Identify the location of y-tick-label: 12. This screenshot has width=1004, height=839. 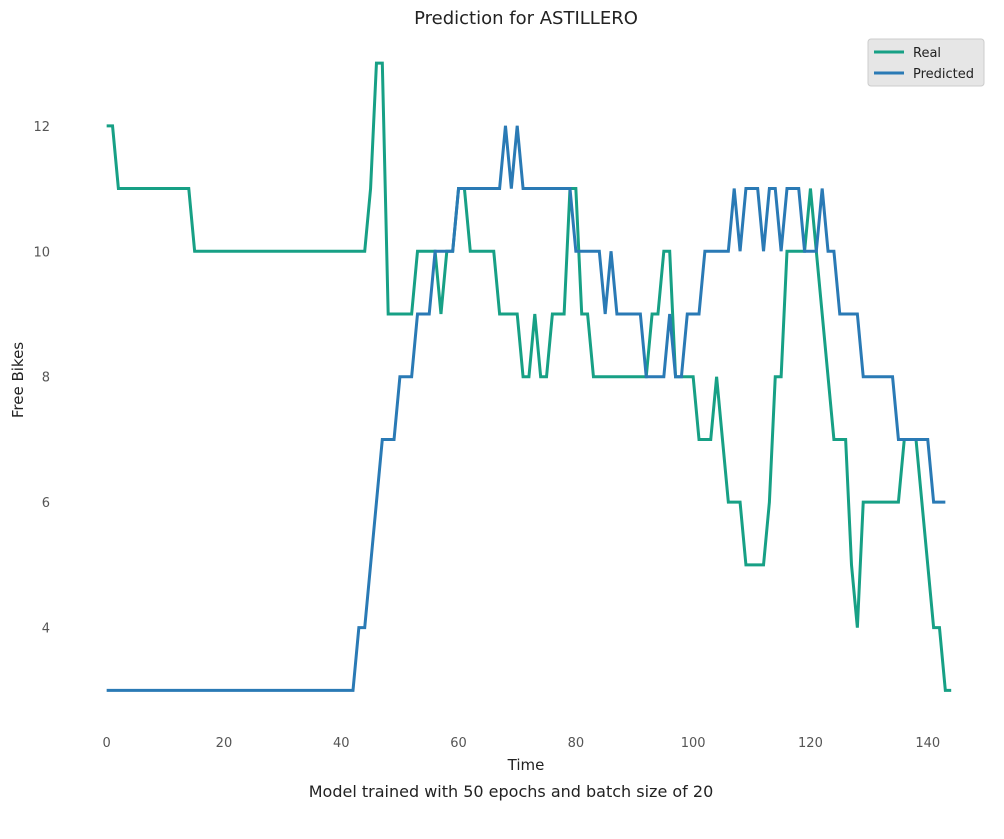
(41, 127).